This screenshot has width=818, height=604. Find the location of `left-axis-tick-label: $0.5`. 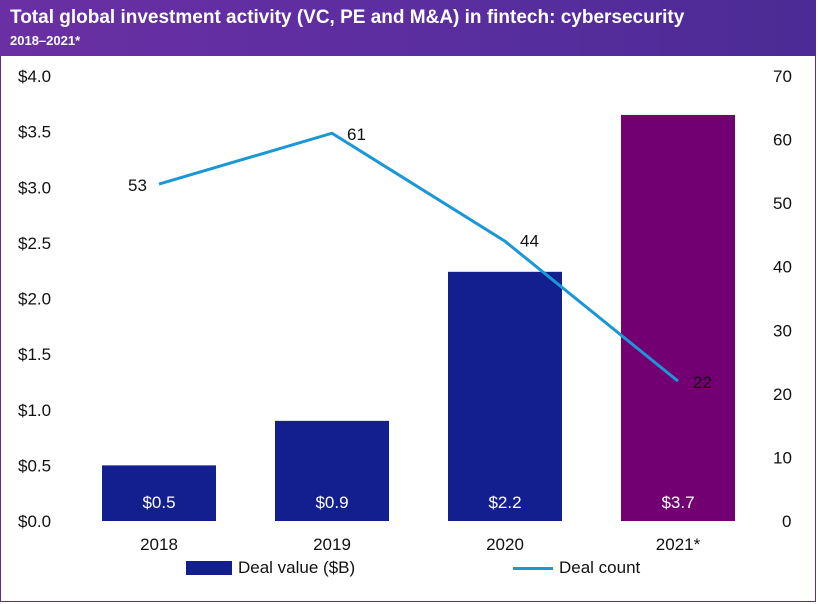

left-axis-tick-label: $0.5 is located at coordinates (34, 465).